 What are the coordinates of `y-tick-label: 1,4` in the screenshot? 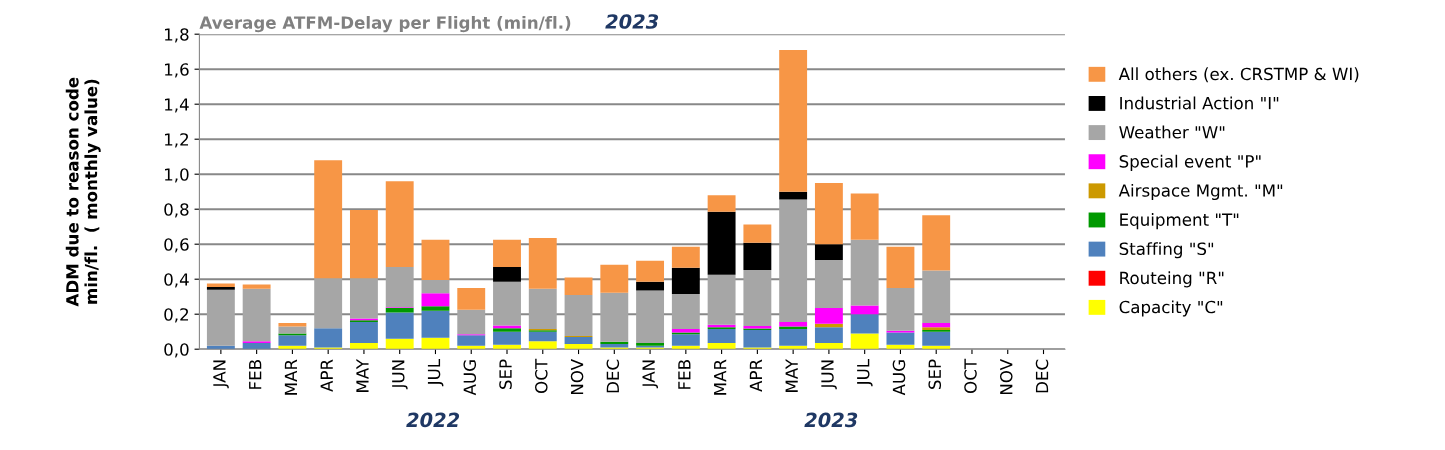 It's located at (177, 105).